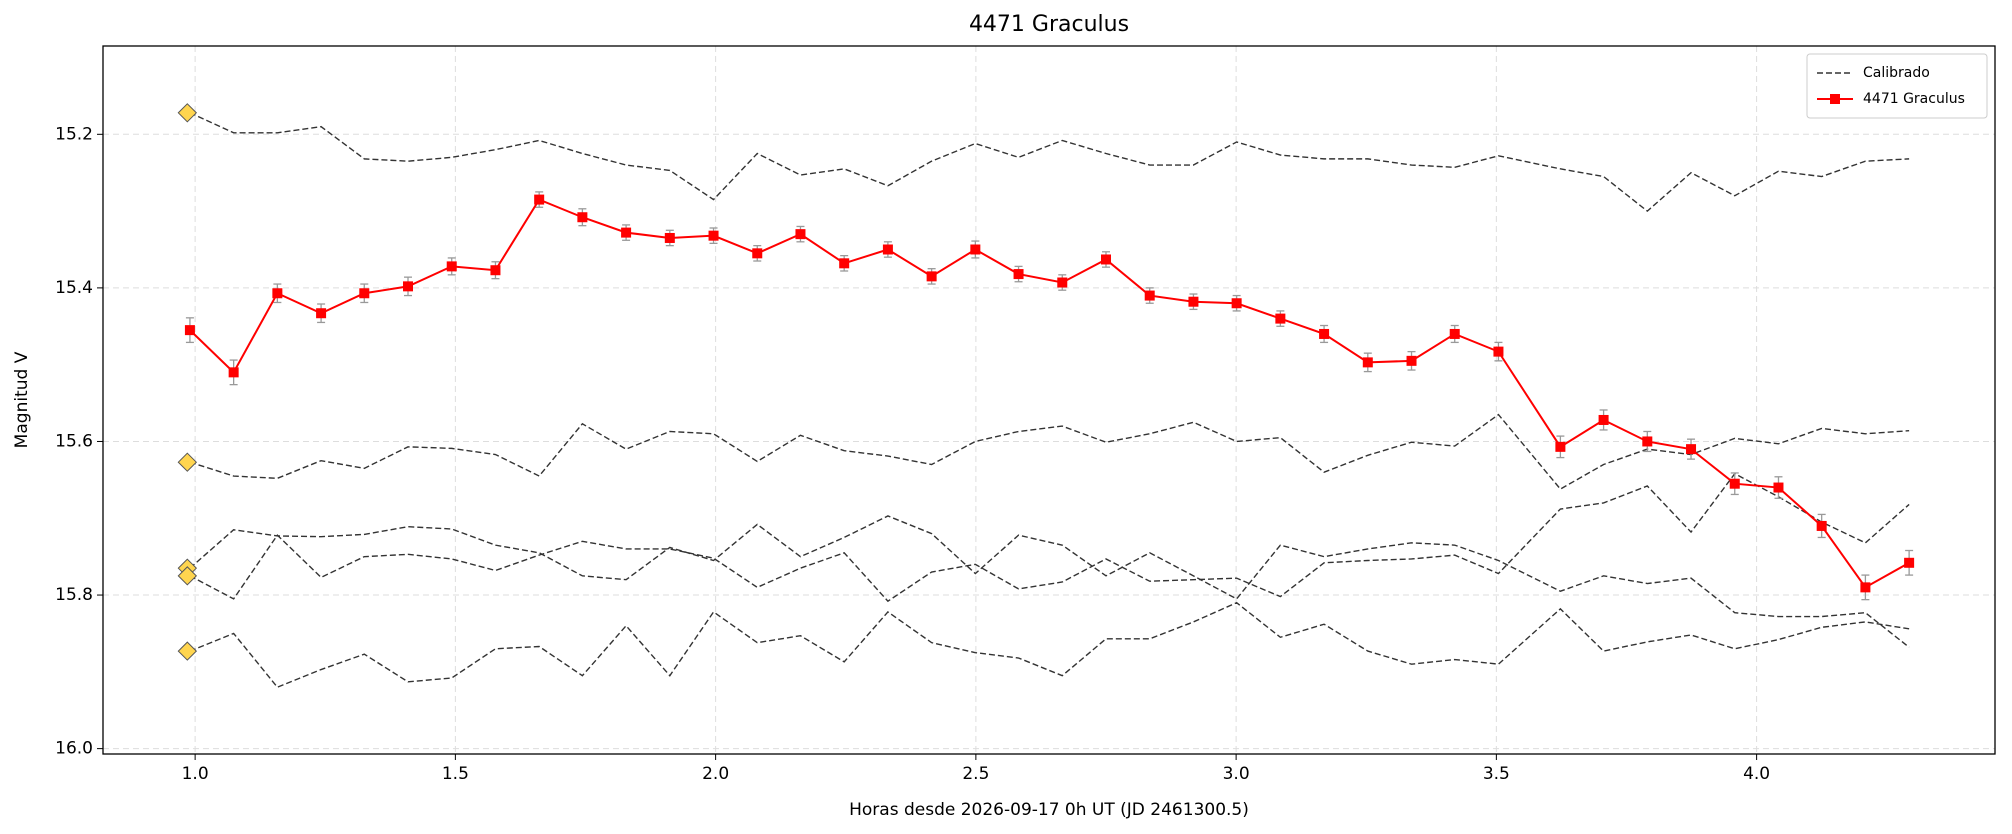 The height and width of the screenshot is (834, 2012). What do you see at coordinates (975, 774) in the screenshot?
I see `x-tick-label: 2.5` at bounding box center [975, 774].